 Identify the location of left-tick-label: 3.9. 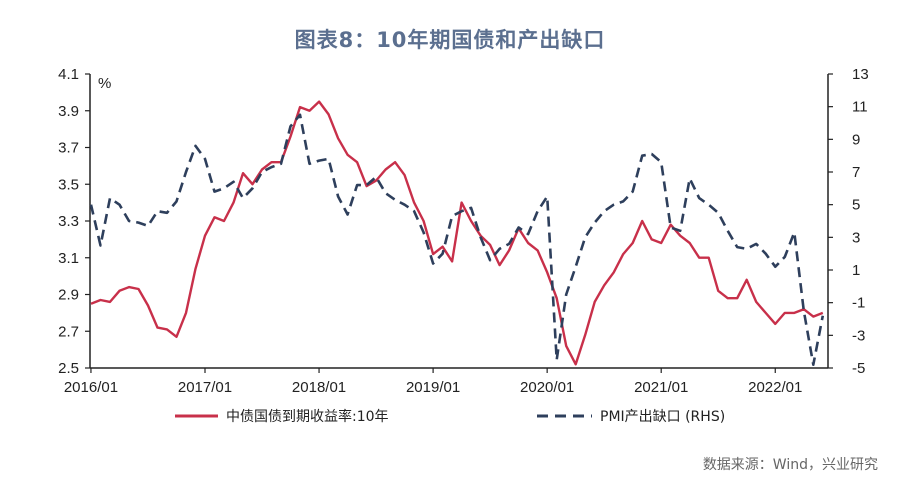
(68, 111).